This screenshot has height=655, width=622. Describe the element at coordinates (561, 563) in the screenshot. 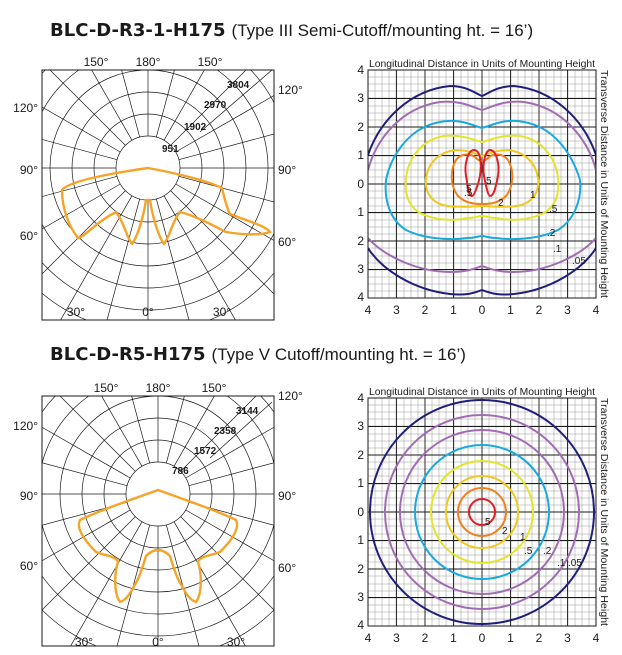

I see `contour-label-6: .1` at that location.